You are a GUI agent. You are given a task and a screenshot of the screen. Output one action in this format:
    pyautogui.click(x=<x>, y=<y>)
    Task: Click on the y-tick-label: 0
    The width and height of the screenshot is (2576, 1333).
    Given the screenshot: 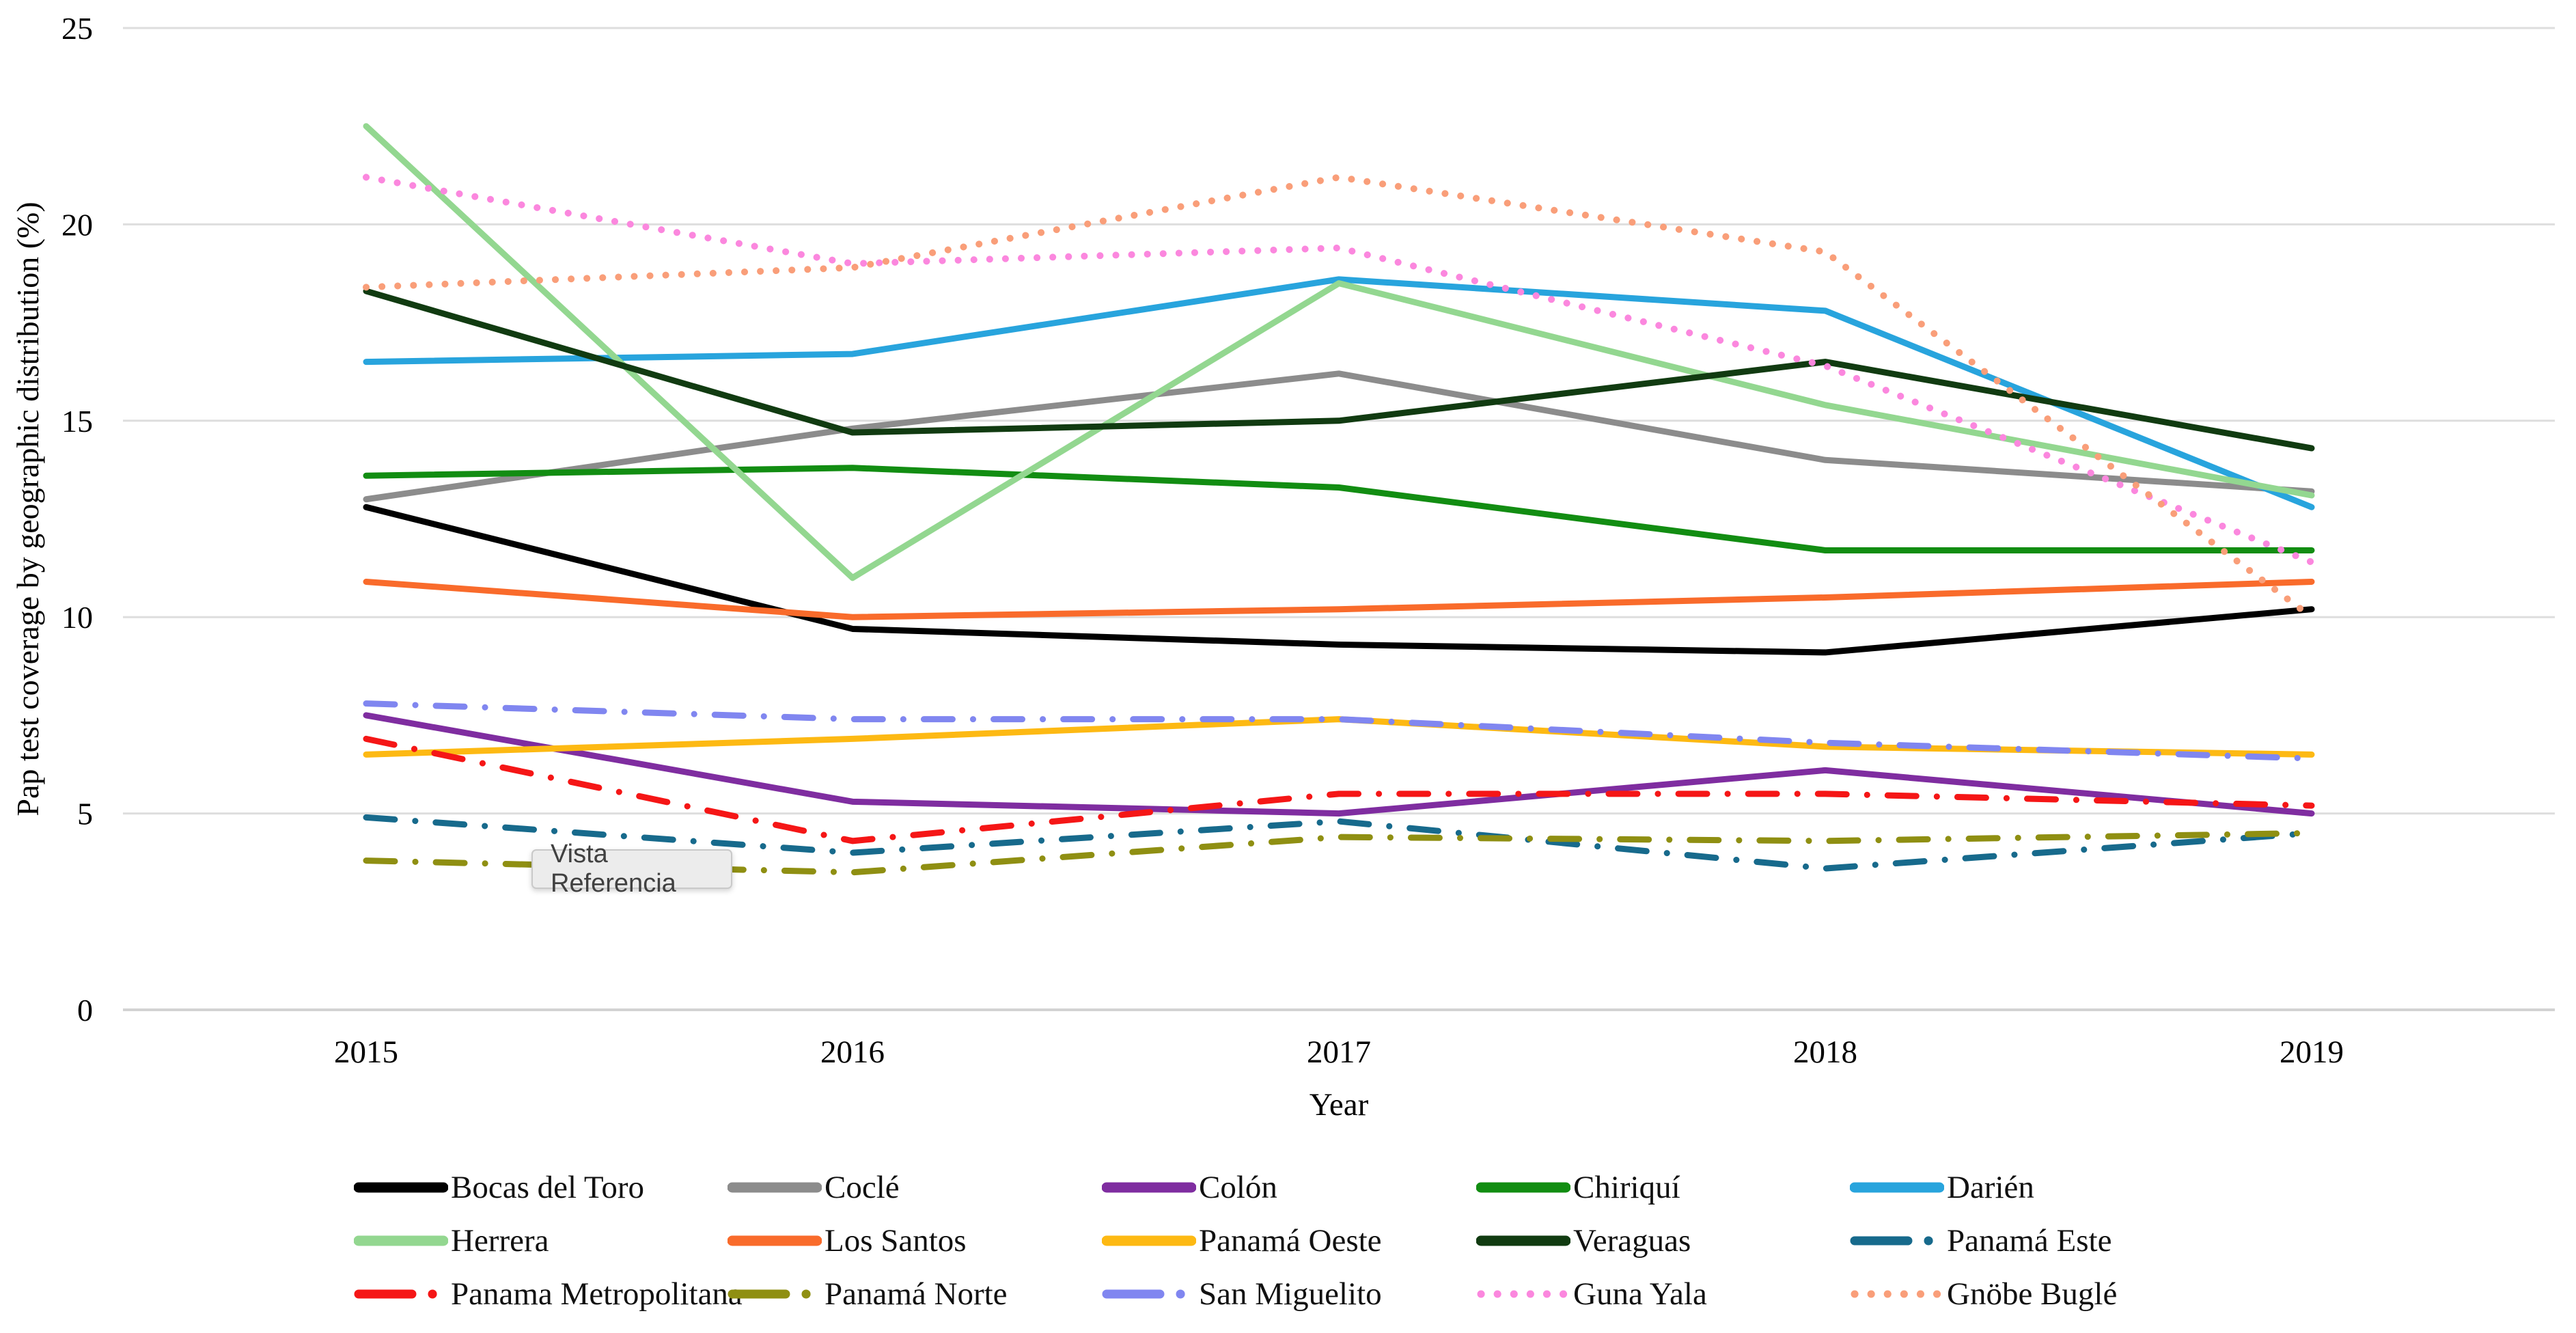 What is the action you would take?
    pyautogui.click(x=85, y=1010)
    